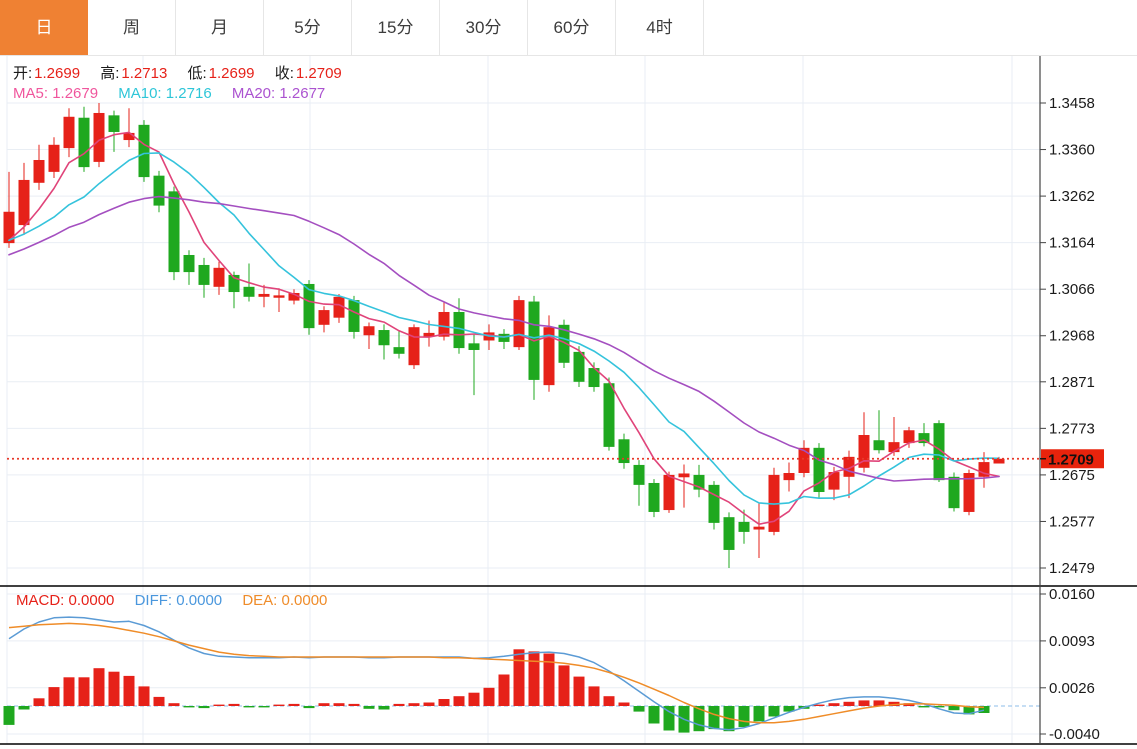  Describe the element at coordinates (1072, 336) in the screenshot. I see `price-axis-label: 1.2968` at that location.